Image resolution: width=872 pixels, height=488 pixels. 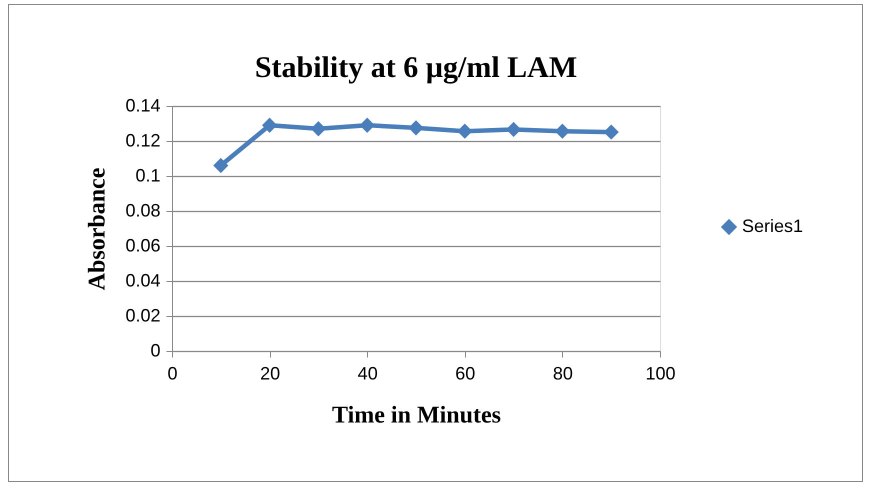 What do you see at coordinates (147, 176) in the screenshot?
I see `y-tick-label: 0.1` at bounding box center [147, 176].